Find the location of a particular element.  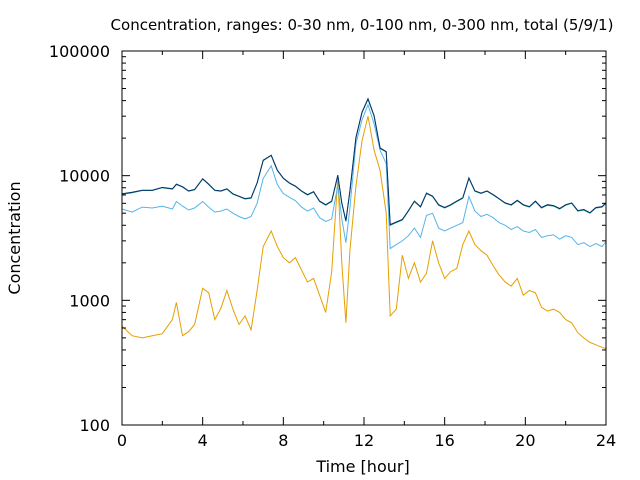

x-tick-label: 24 is located at coordinates (606, 440).